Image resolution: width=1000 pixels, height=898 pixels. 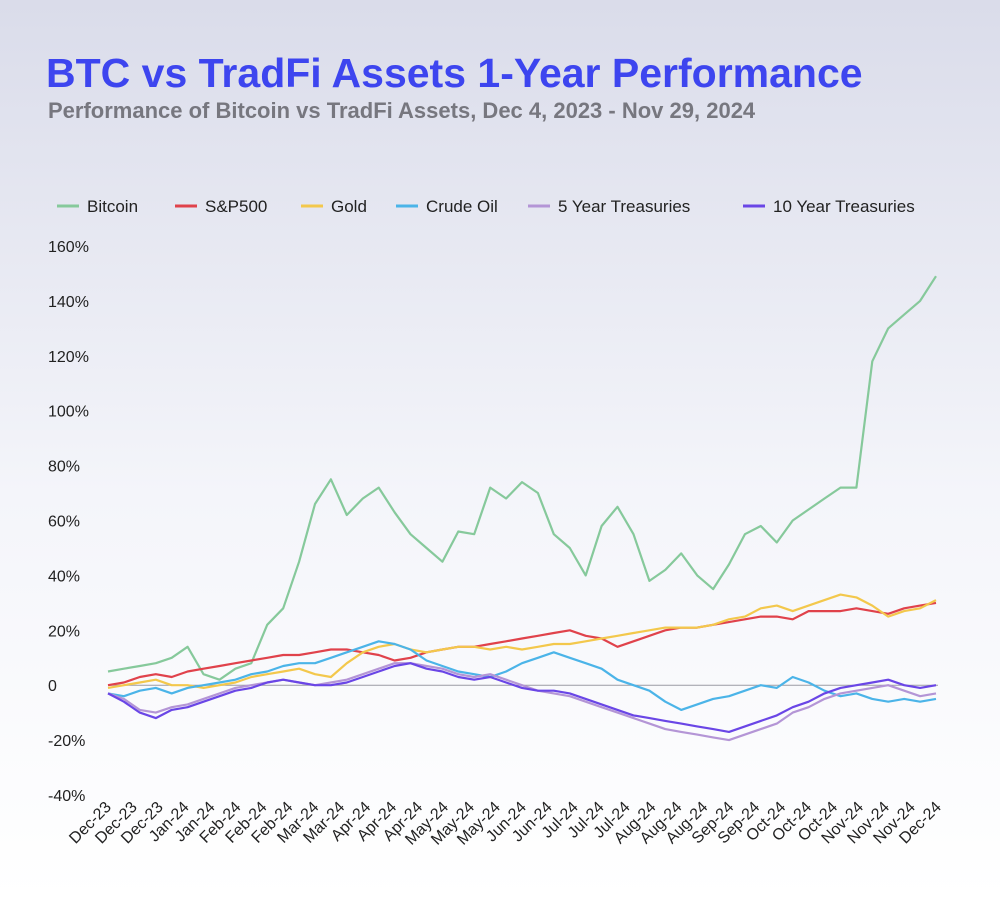 What do you see at coordinates (64, 467) in the screenshot?
I see `y-tick-label: 80%` at bounding box center [64, 467].